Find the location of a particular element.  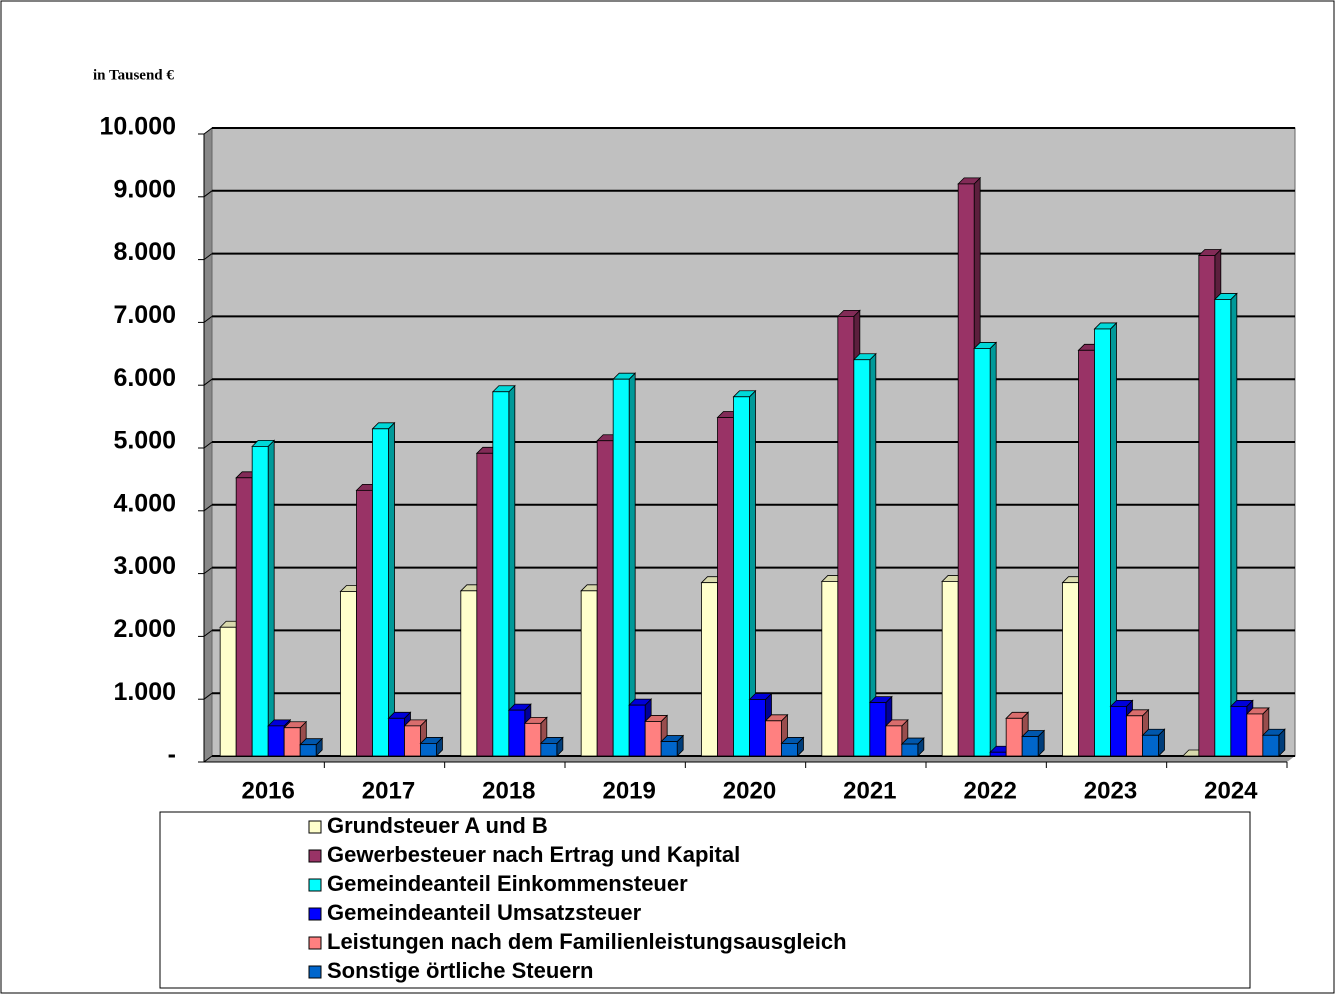

x-tick-label: 2017 is located at coordinates (388, 790).